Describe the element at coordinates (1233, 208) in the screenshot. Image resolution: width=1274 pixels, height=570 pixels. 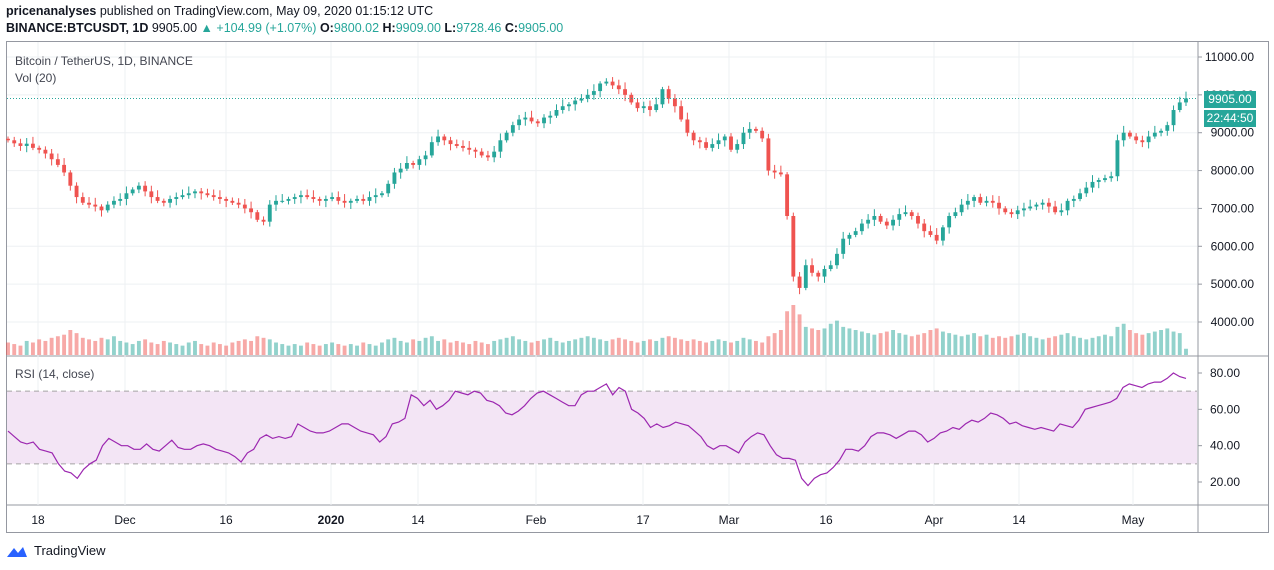
I see `y-tick-label: 7000.00` at that location.